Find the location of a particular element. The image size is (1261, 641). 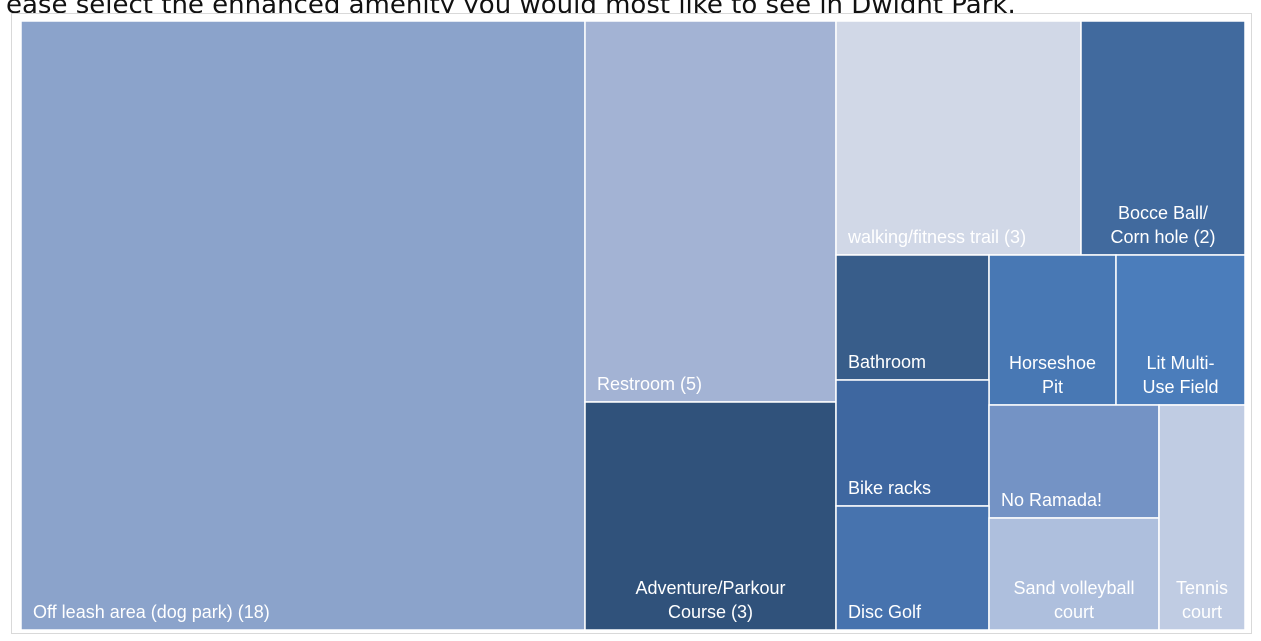

treemap-label-restroom: Restroom (5) is located at coordinates (649, 384).